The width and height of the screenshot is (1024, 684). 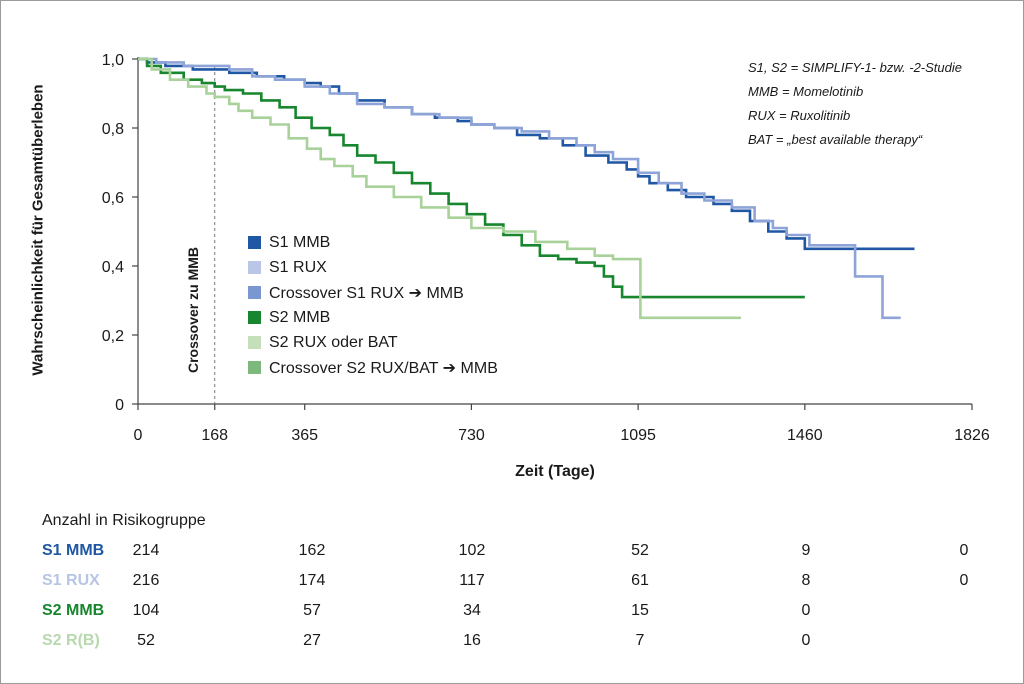 I want to click on risk-cell: 214, so click(x=146, y=550).